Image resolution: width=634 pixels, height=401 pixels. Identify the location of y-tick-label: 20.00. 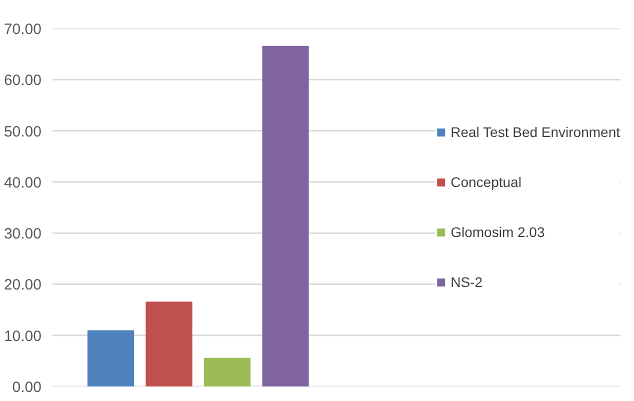
(23, 285).